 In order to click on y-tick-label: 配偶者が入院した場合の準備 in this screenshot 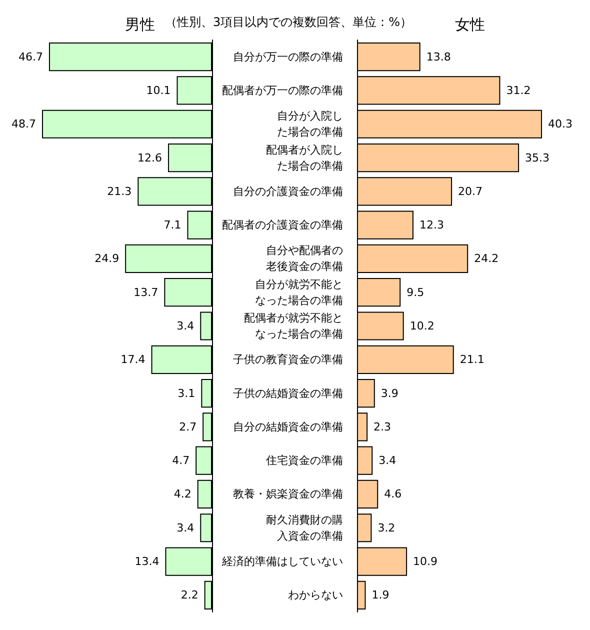, I will do `click(304, 157)`.